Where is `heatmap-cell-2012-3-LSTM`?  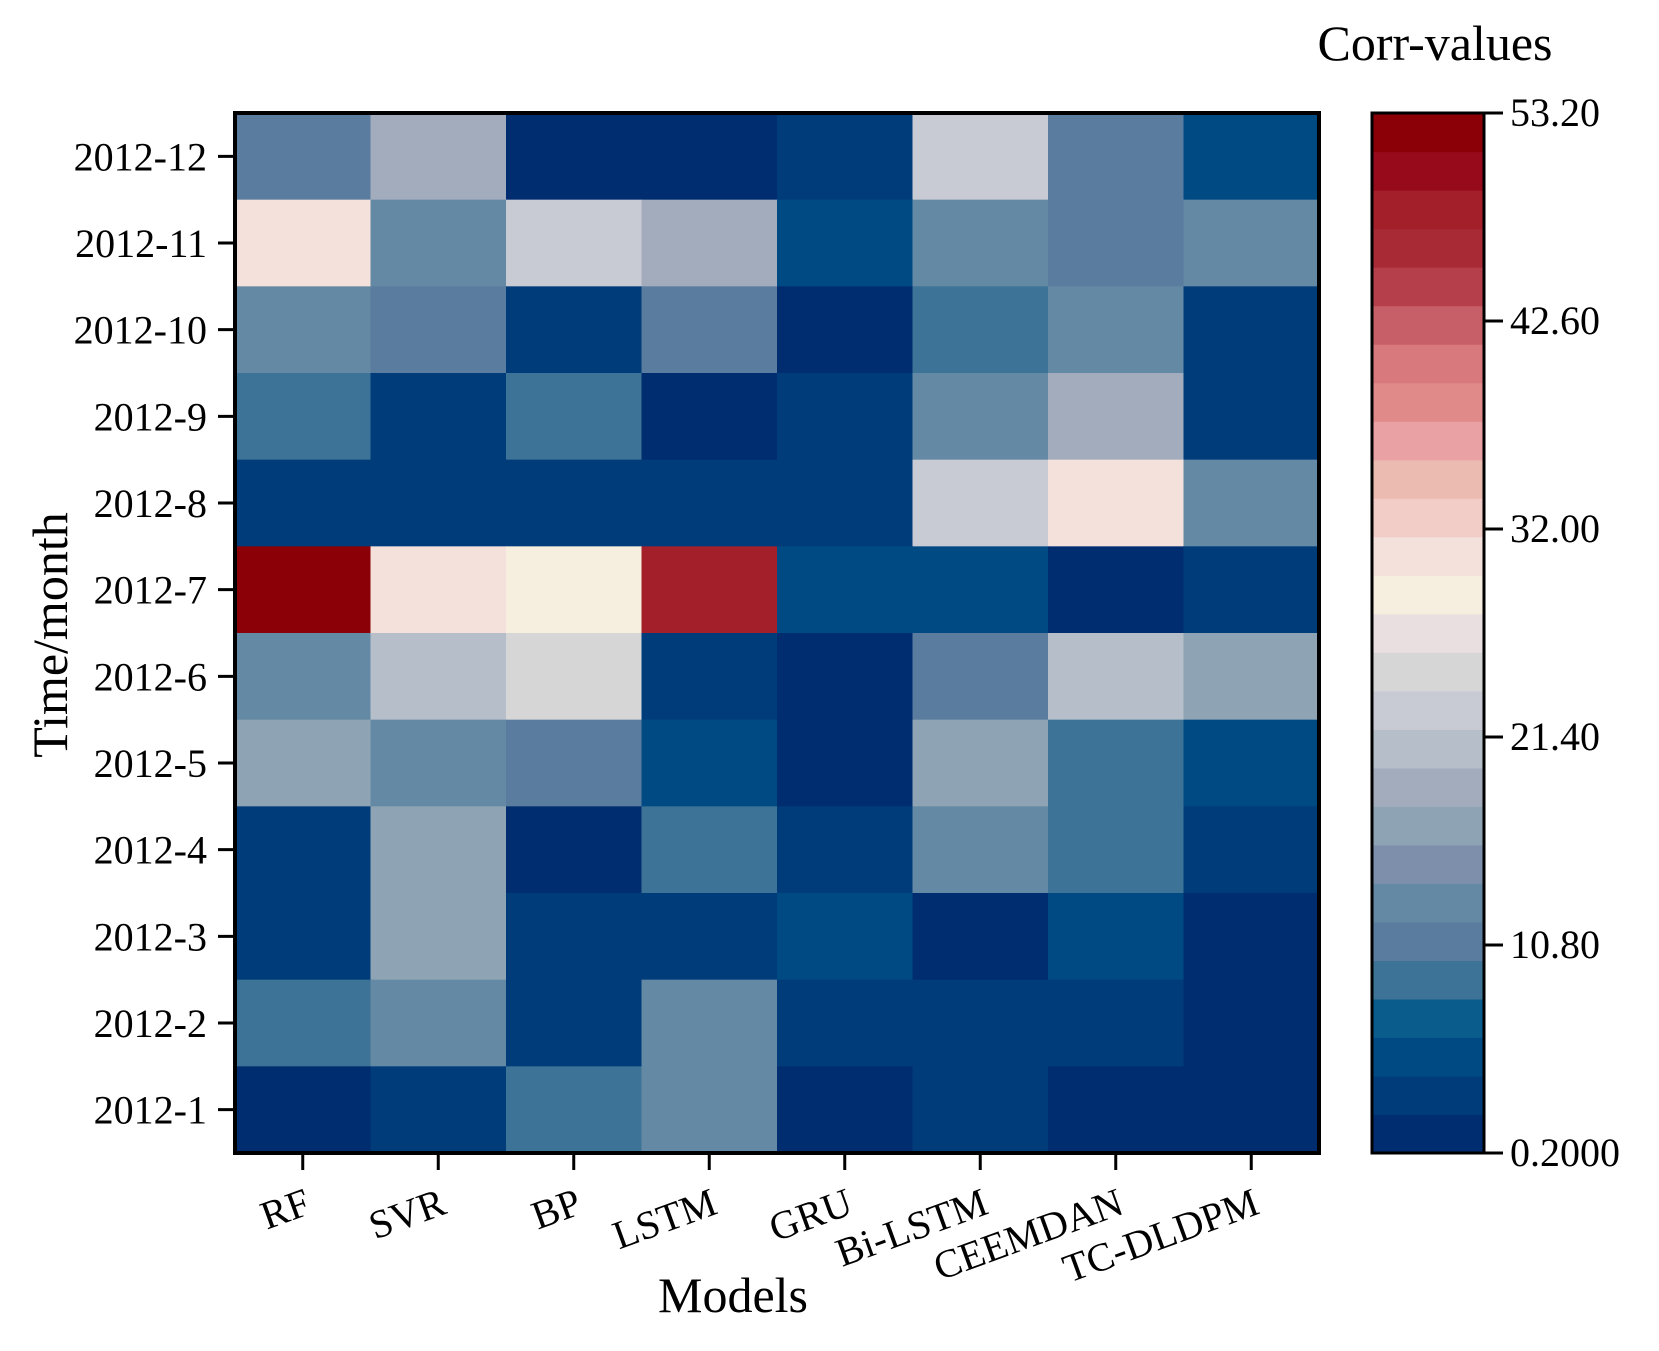 heatmap-cell-2012-3-LSTM is located at coordinates (709, 937).